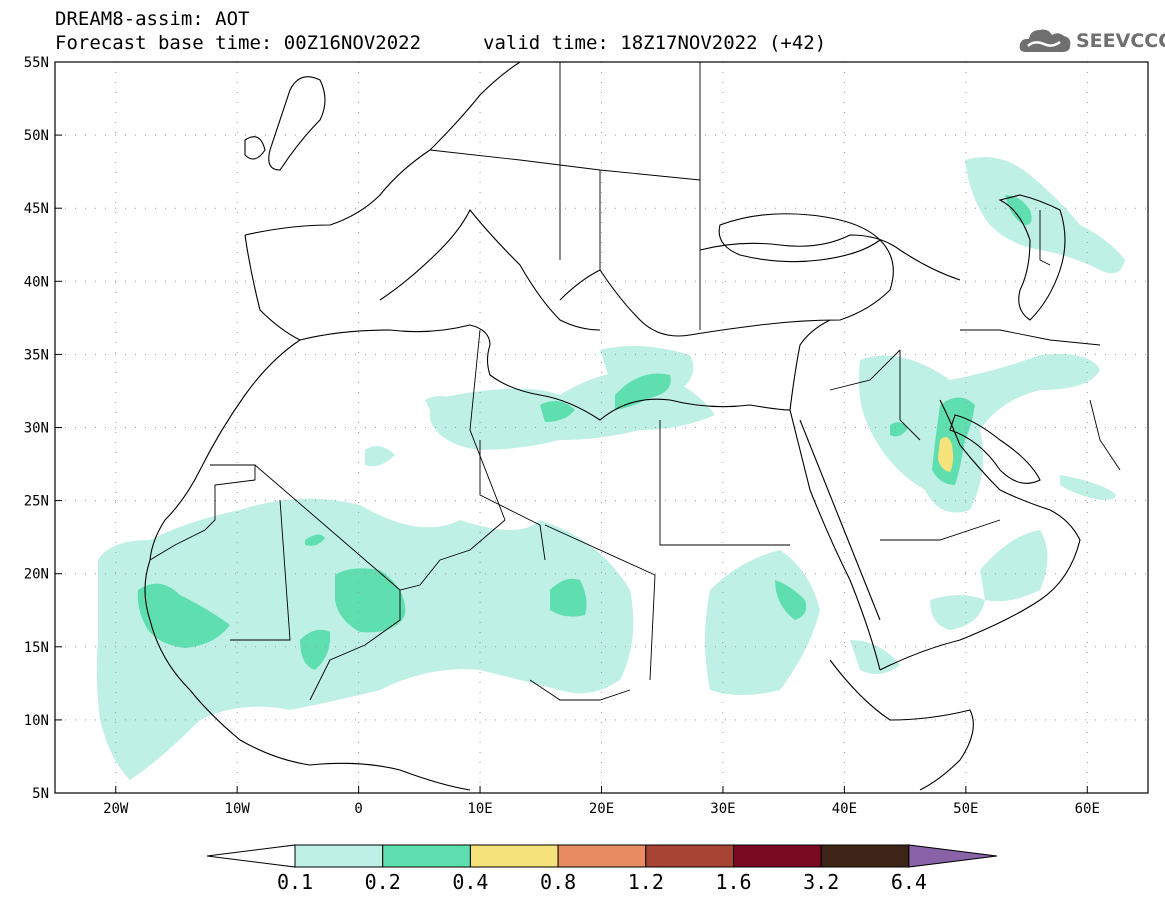 The image size is (1165, 905). I want to click on seevccc-logo: SEEVCCC, so click(1091, 40).